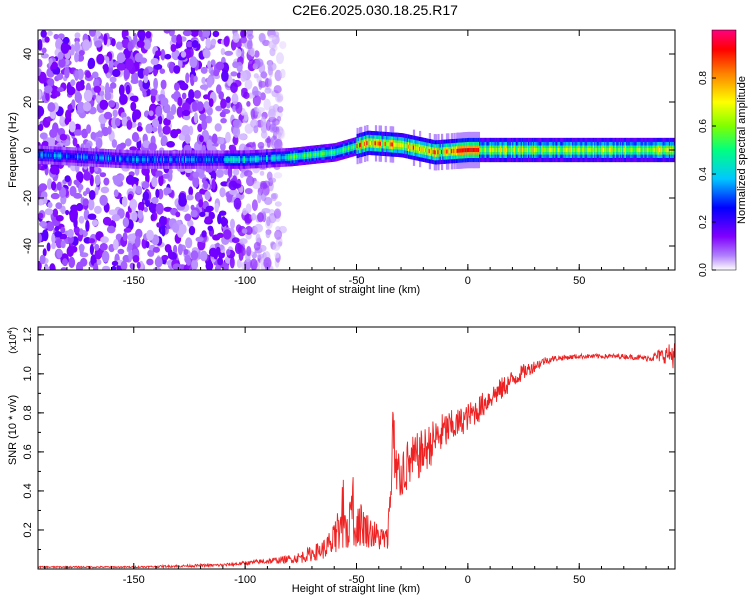 This screenshot has height=600, width=750. What do you see at coordinates (13, 430) in the screenshot?
I see `snr-y-label: SNR (10 * v/v)` at bounding box center [13, 430].